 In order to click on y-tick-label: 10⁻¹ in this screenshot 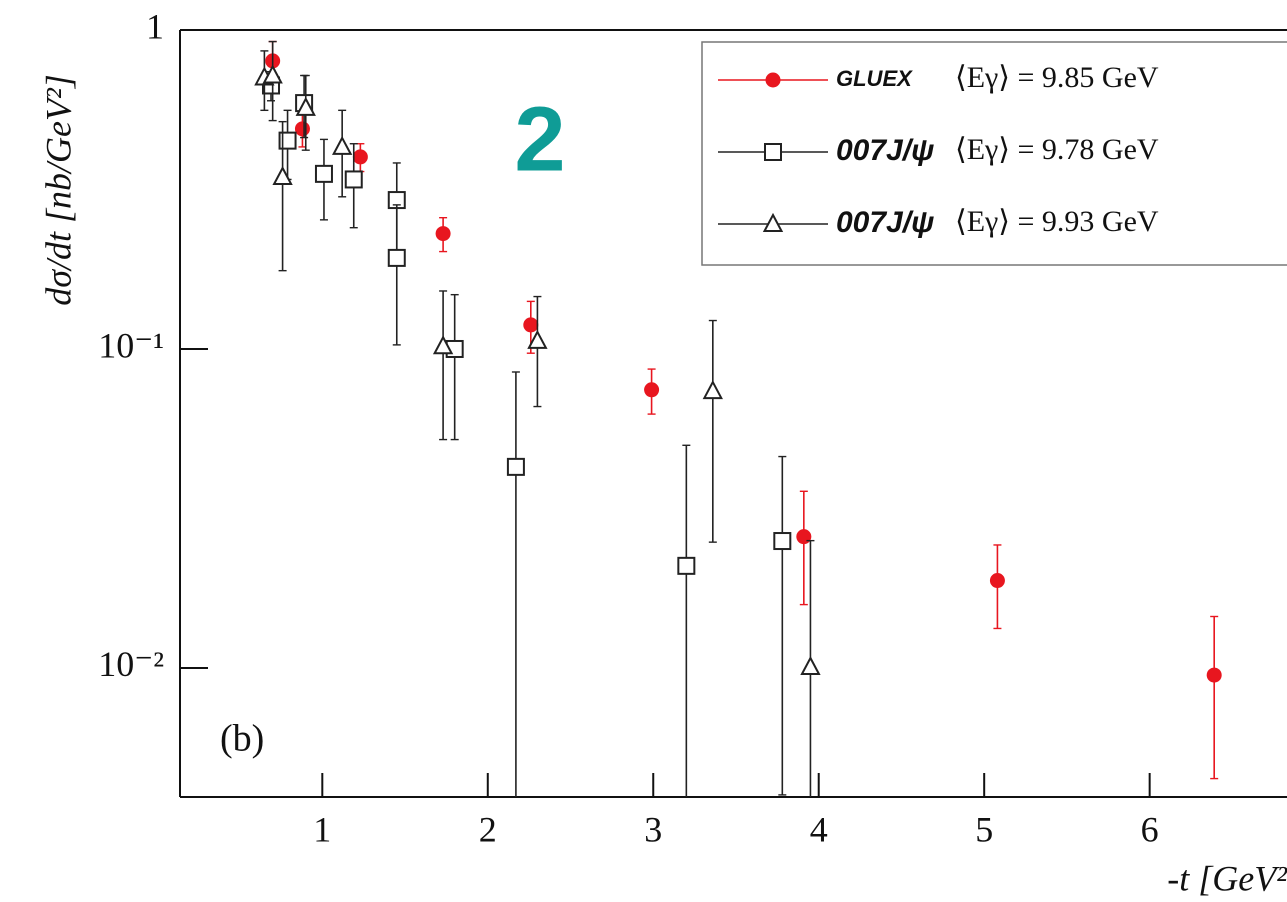, I will do `click(131, 345)`.